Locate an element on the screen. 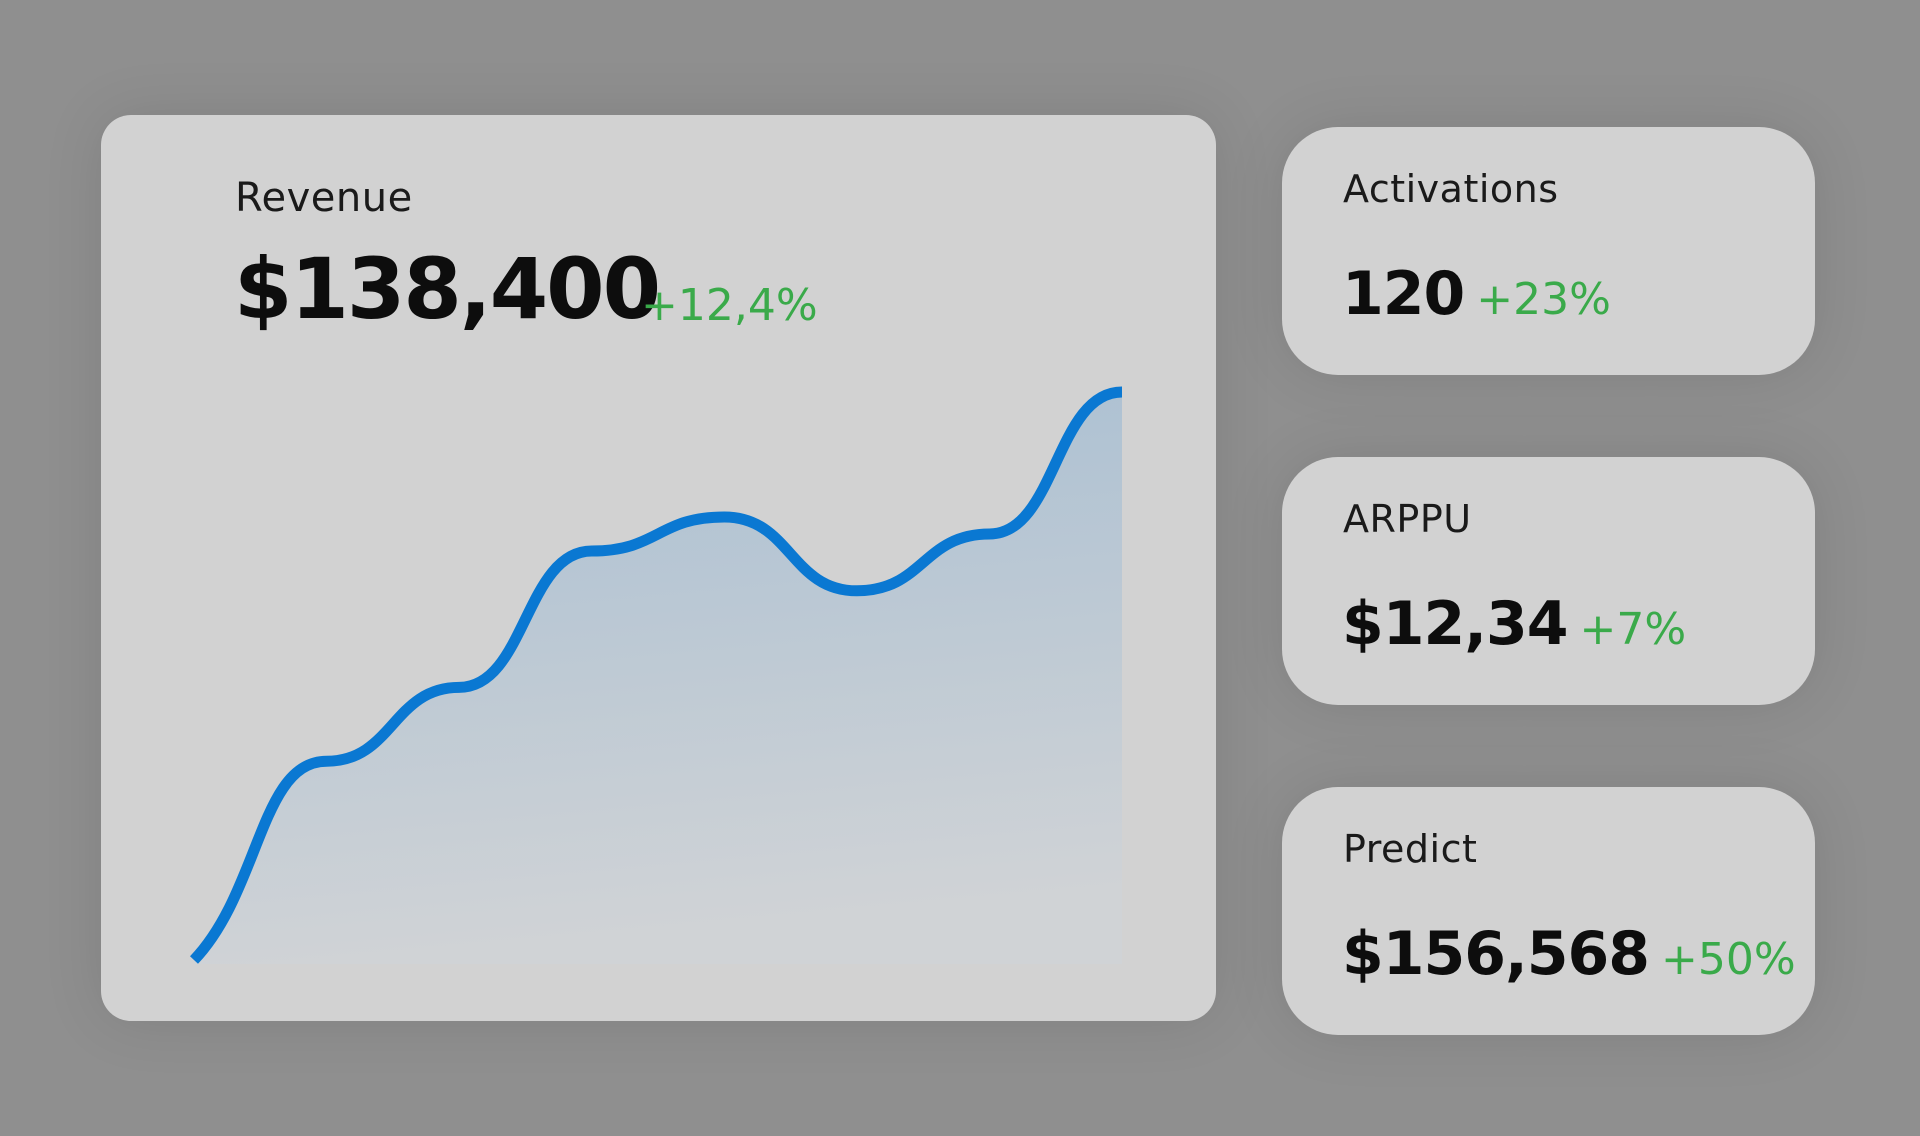 Image resolution: width=1920 pixels, height=1136 pixels. predict-row: $156,568 +50% is located at coordinates (1569, 954).